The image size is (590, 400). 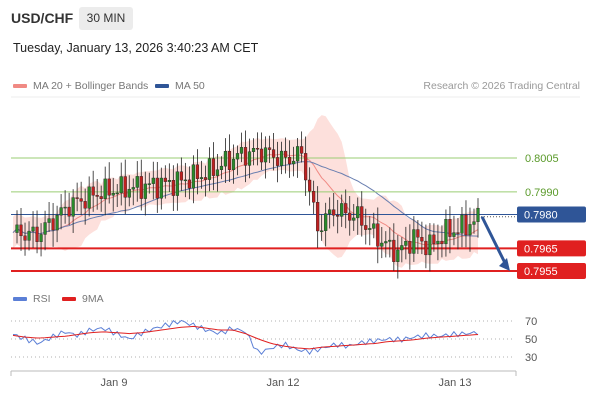 What do you see at coordinates (504, 264) in the screenshot?
I see `forecast-arrowhead` at bounding box center [504, 264].